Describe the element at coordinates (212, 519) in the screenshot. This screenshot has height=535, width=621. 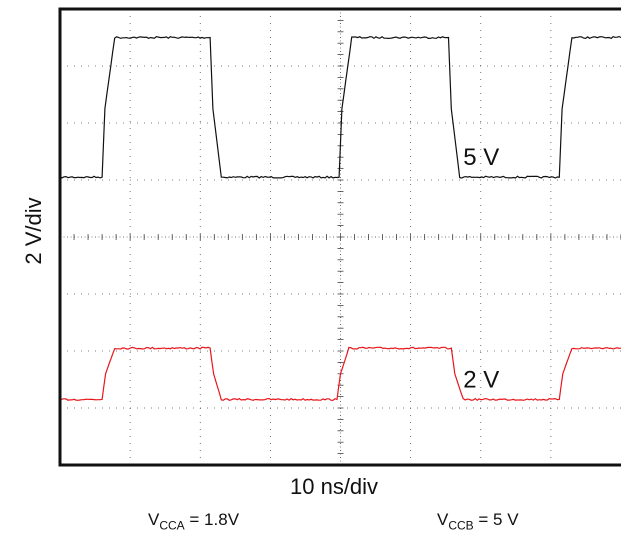
I see `vcca-value: = 1.8V` at that location.